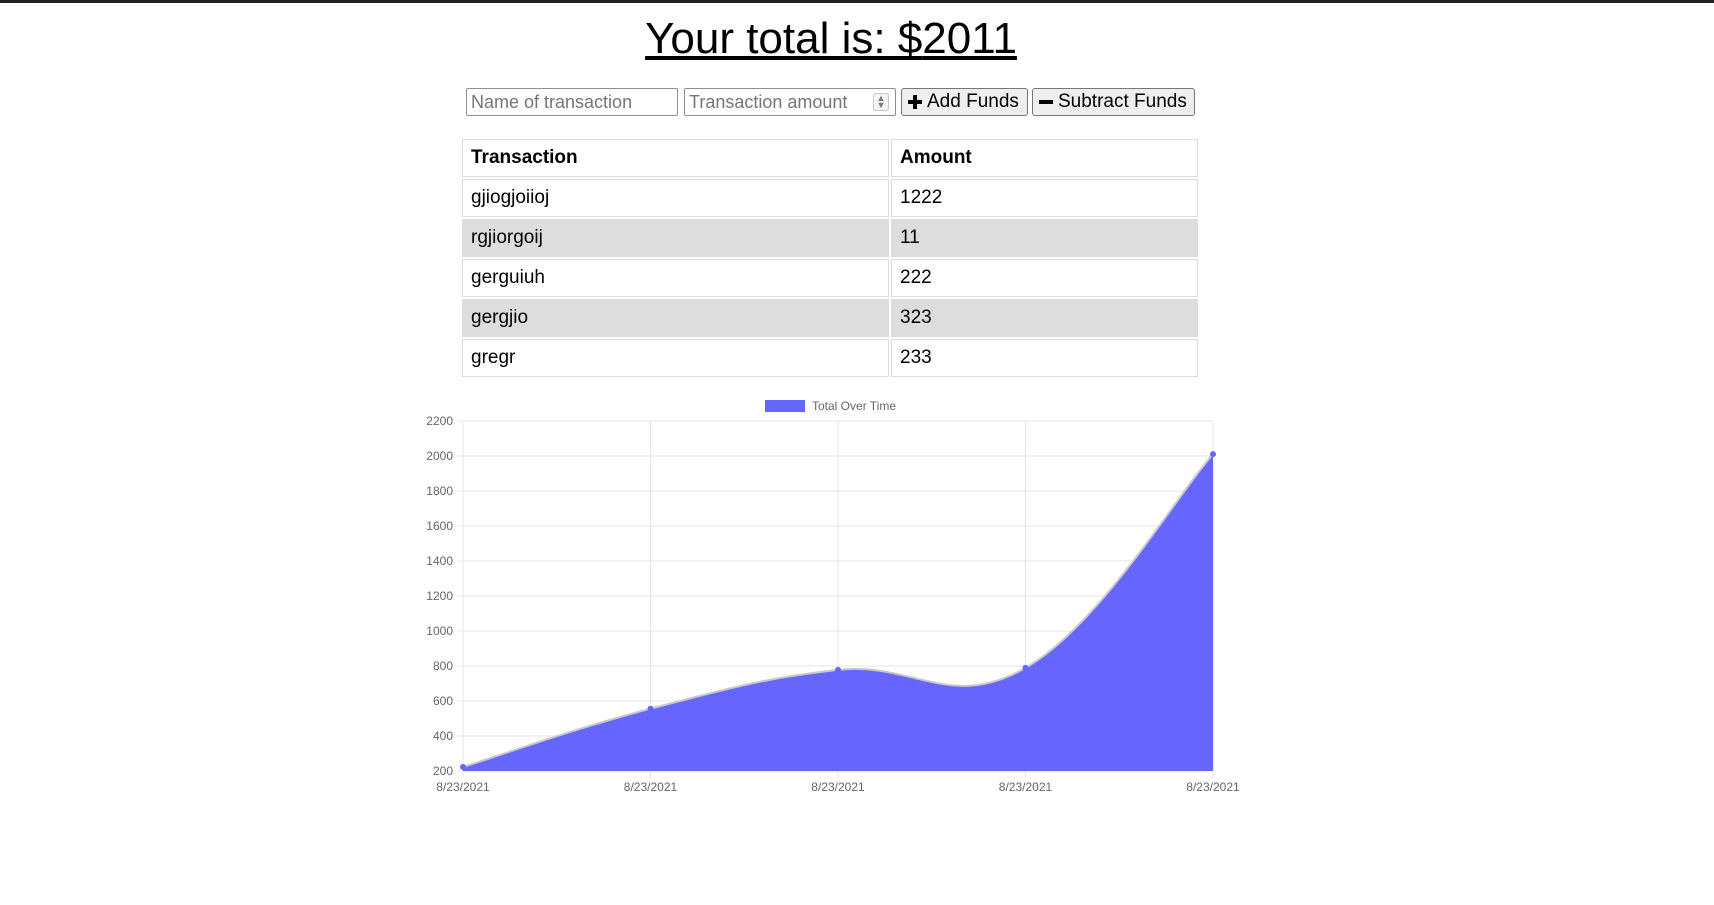 This screenshot has height=905, width=1714. What do you see at coordinates (1044, 158) in the screenshot?
I see `column-header-amount: Amount` at bounding box center [1044, 158].